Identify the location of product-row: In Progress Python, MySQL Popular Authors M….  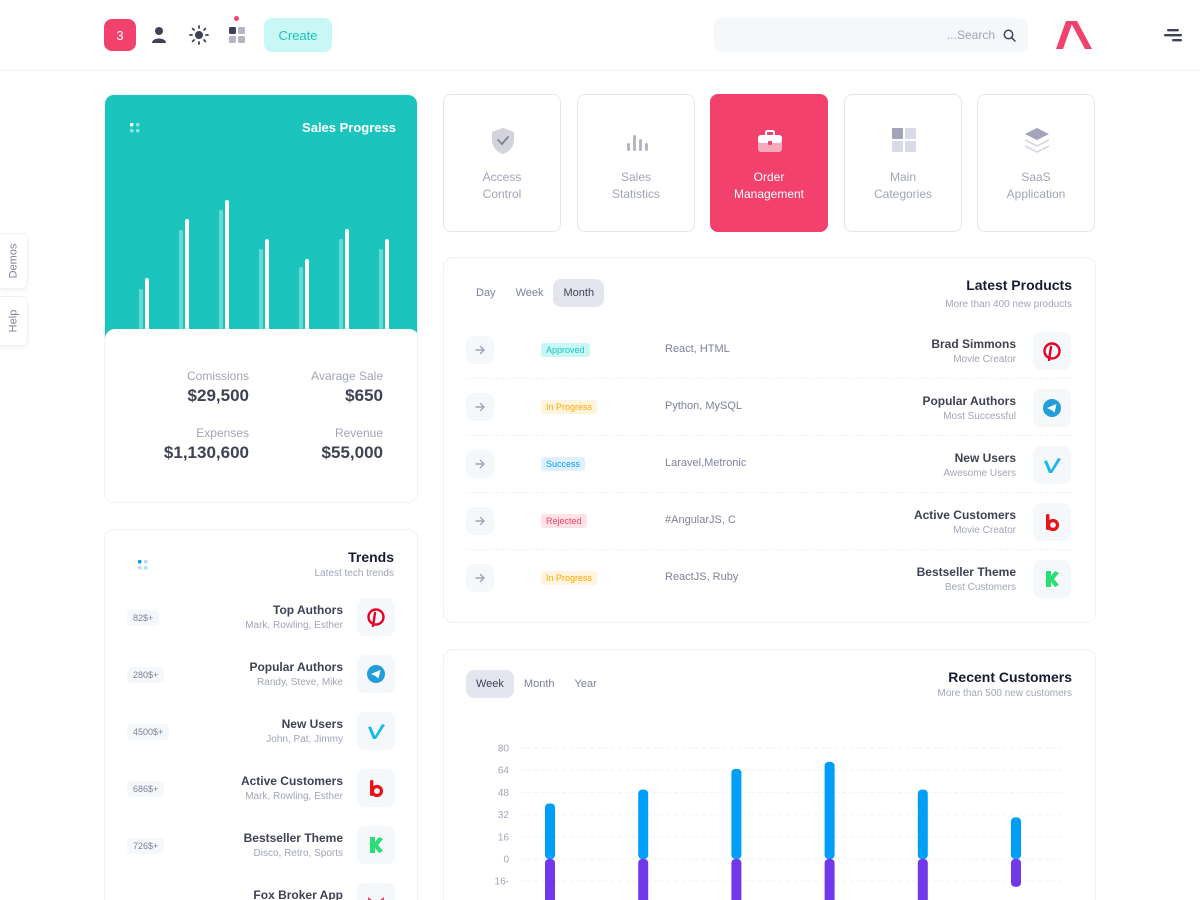
(769, 407).